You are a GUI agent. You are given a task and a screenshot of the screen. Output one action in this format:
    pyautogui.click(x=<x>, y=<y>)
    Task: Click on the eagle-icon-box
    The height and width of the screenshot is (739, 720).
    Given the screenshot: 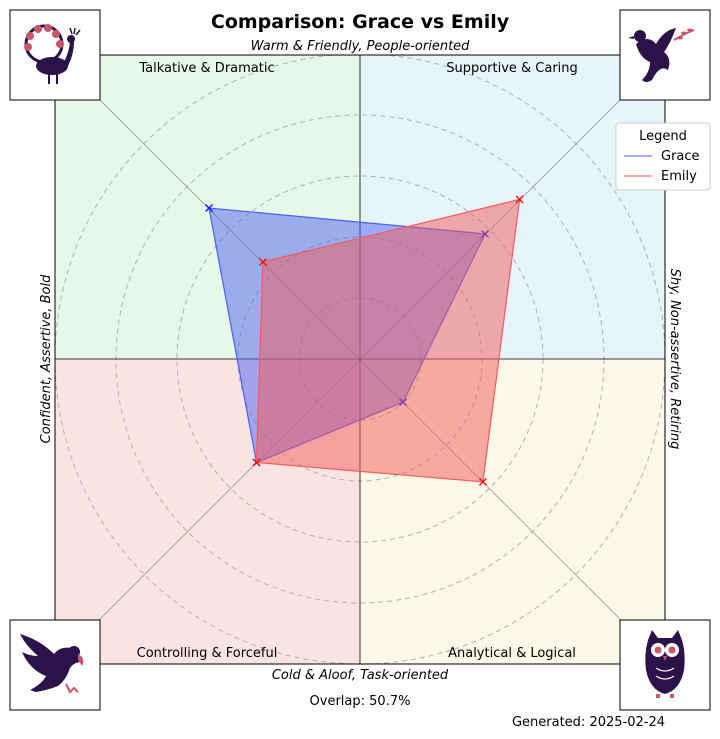 What is the action you would take?
    pyautogui.click(x=55, y=665)
    